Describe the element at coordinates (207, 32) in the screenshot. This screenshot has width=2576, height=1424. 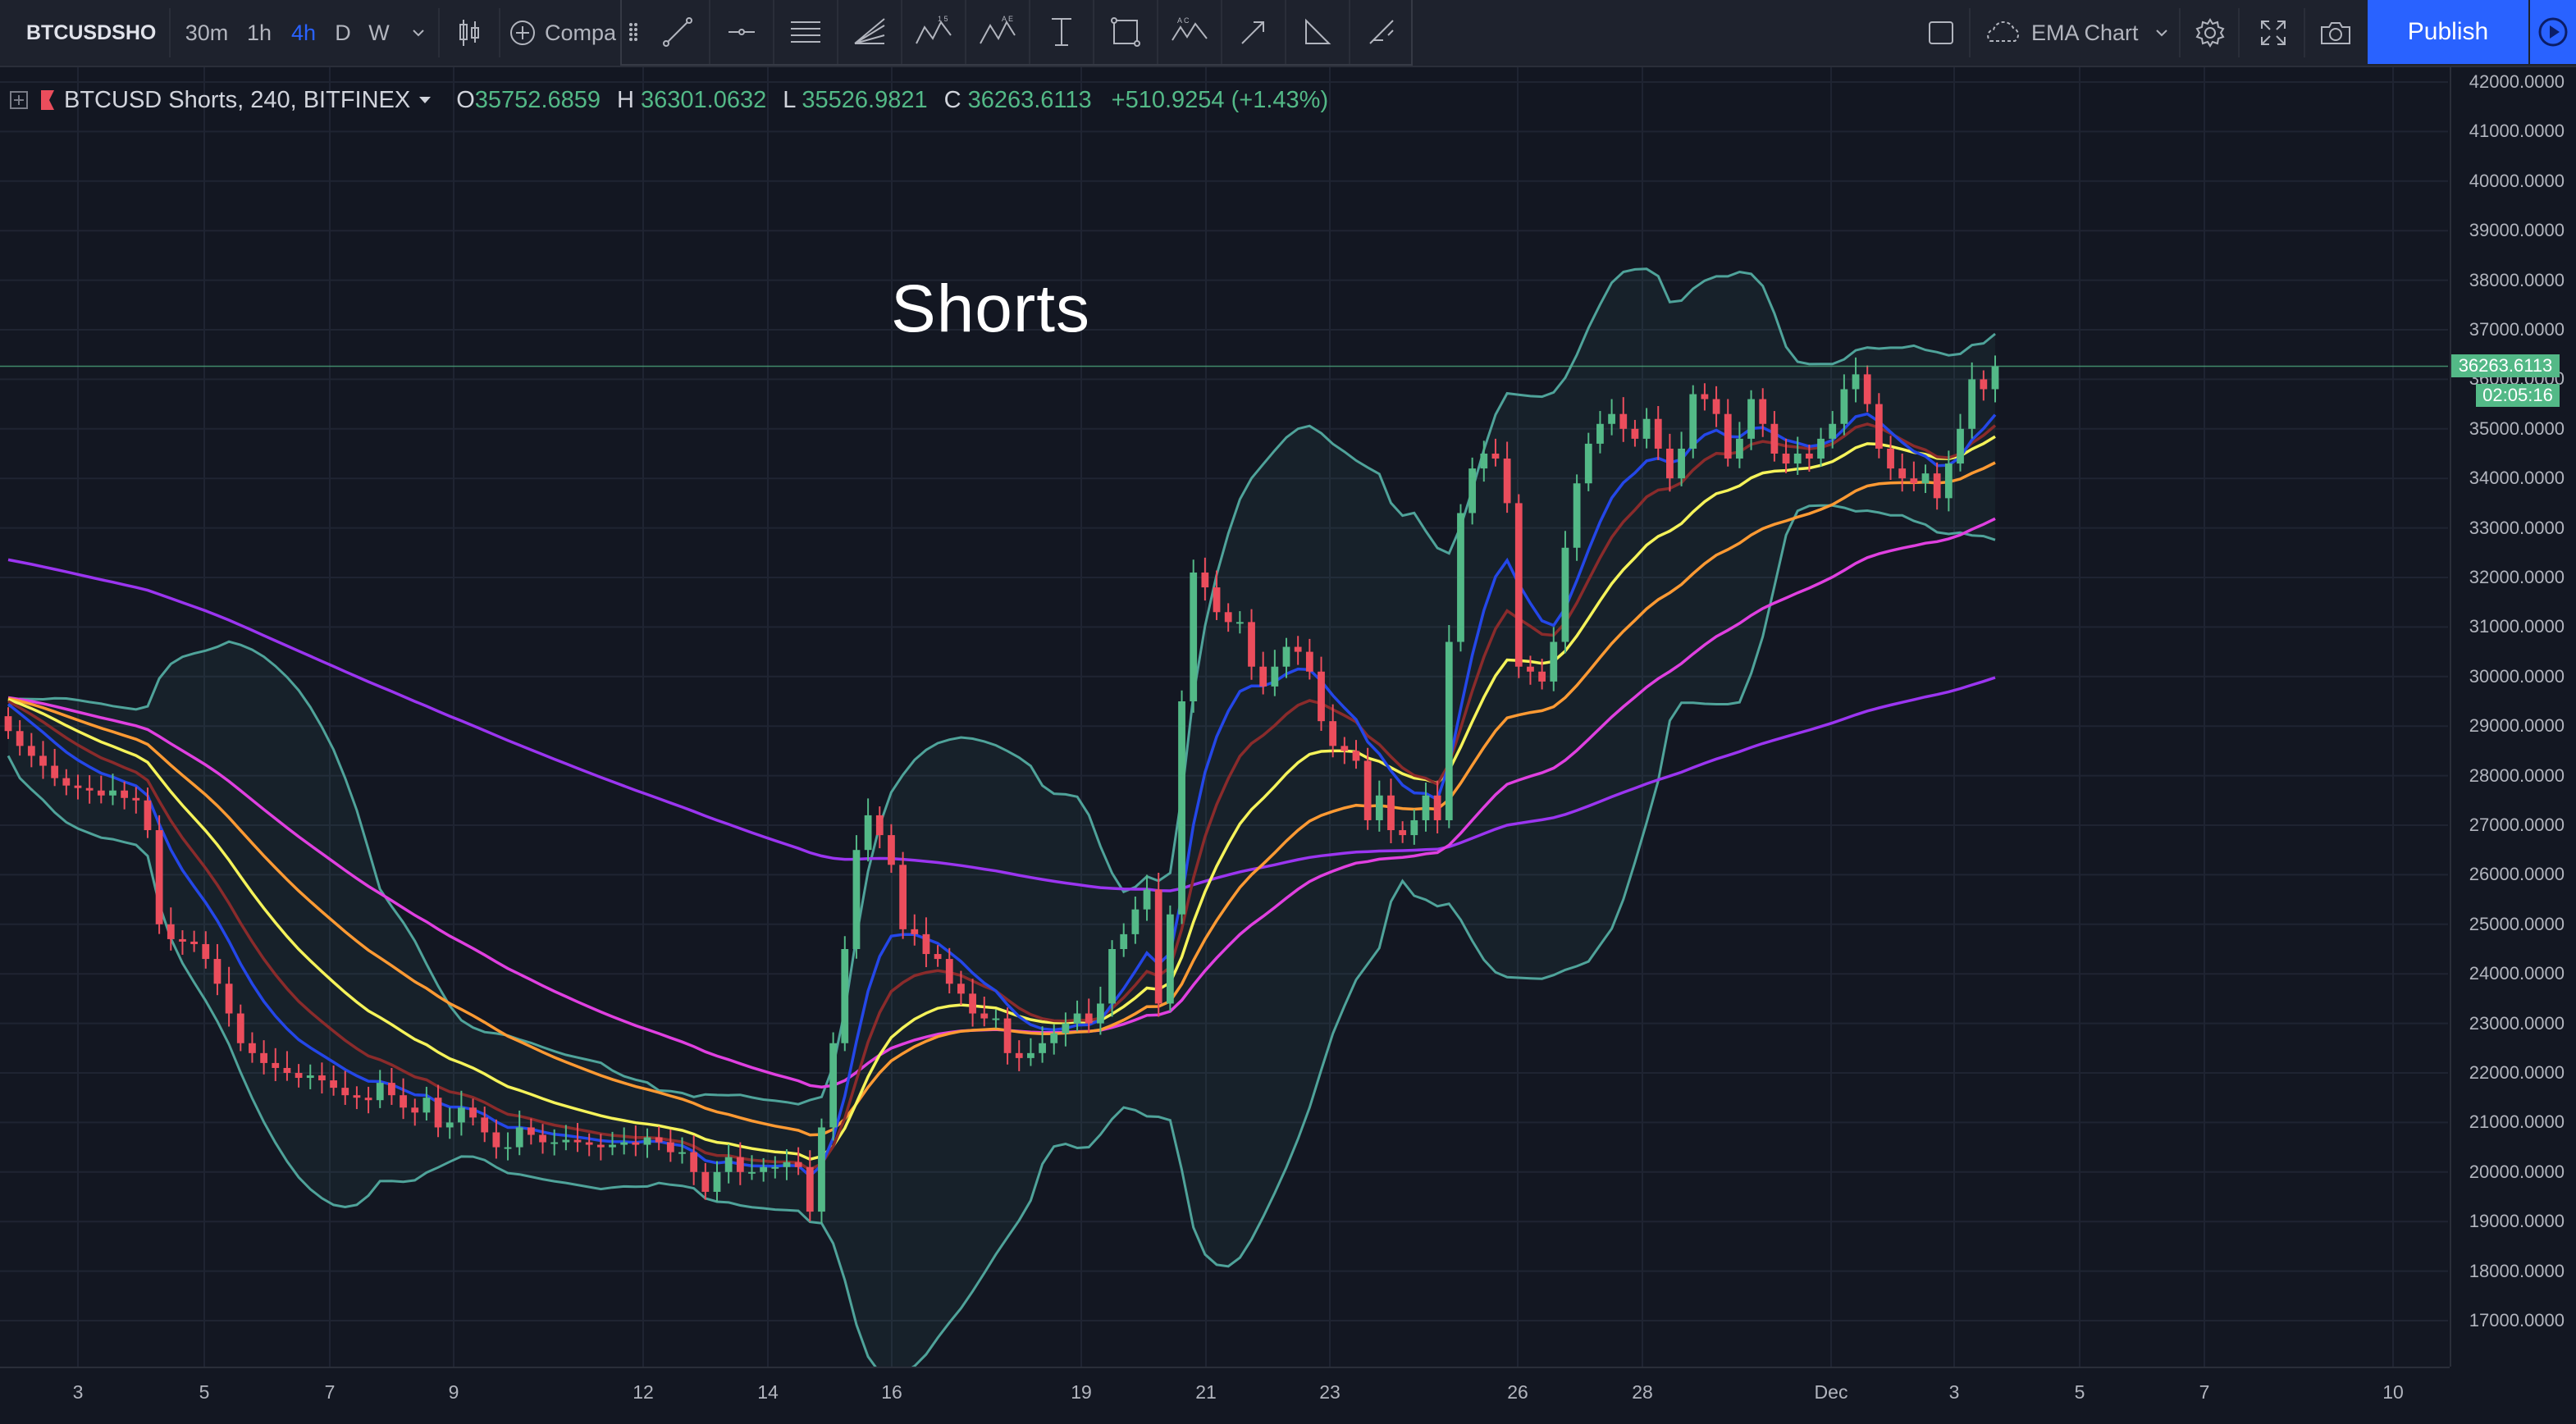
I see `timeframe-30m: 30m` at that location.